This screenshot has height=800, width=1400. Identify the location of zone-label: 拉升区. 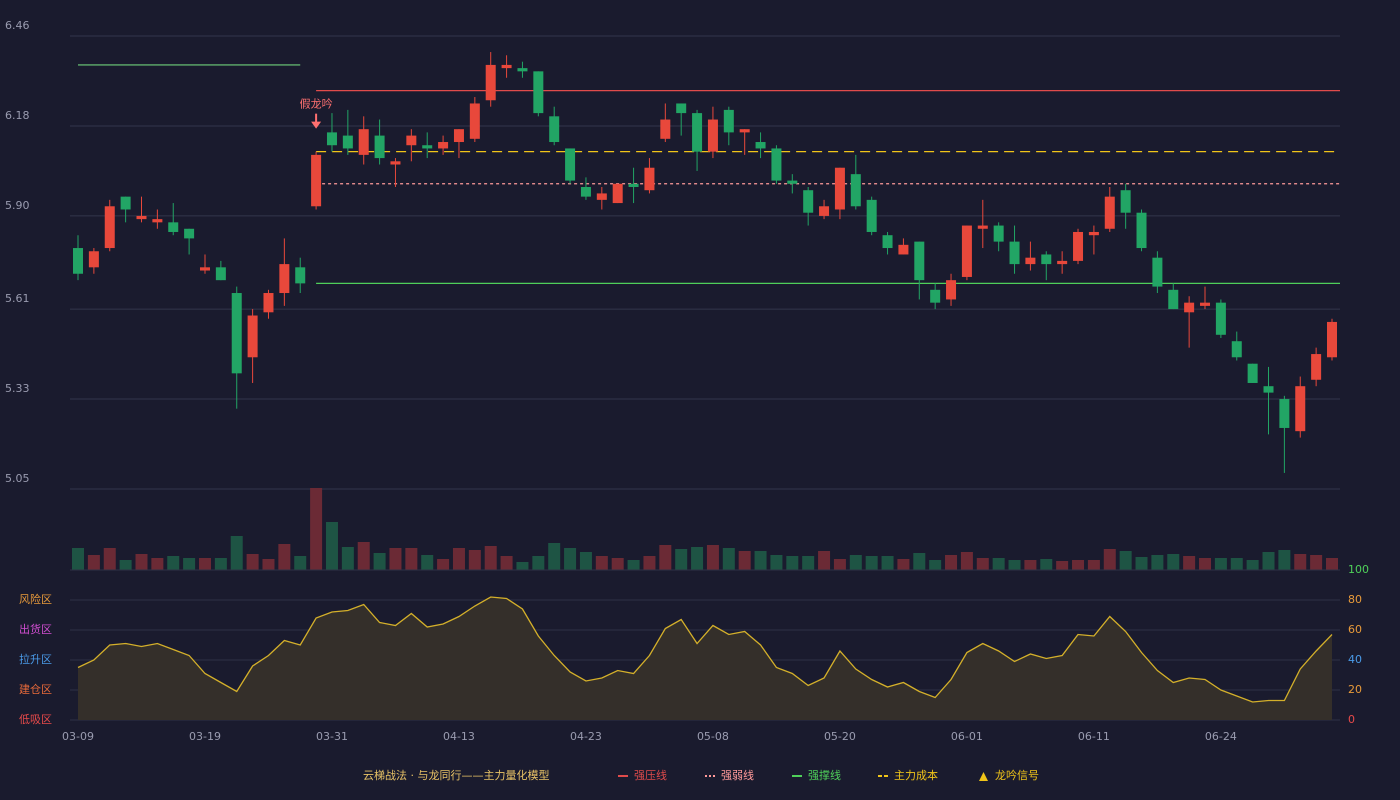
(35, 659).